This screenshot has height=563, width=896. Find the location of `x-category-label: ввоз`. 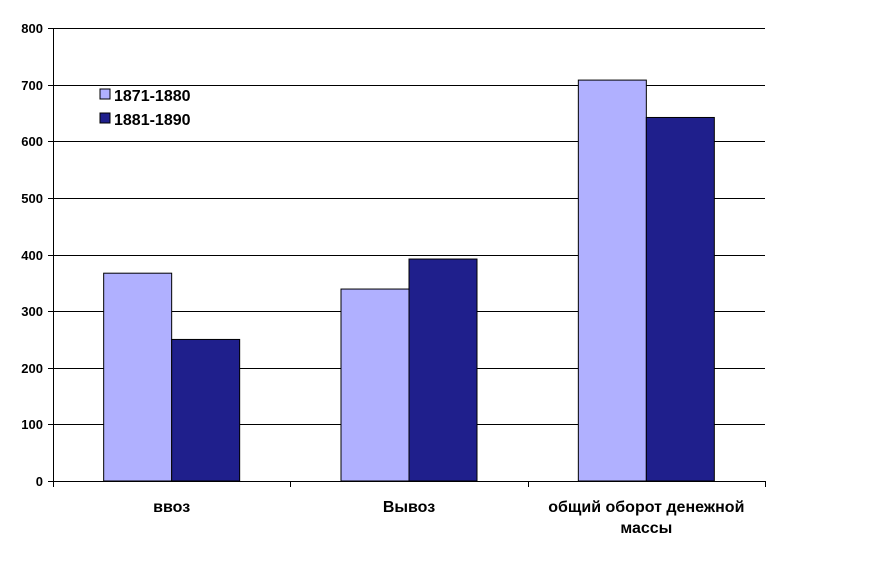

x-category-label: ввоз is located at coordinates (171, 507).